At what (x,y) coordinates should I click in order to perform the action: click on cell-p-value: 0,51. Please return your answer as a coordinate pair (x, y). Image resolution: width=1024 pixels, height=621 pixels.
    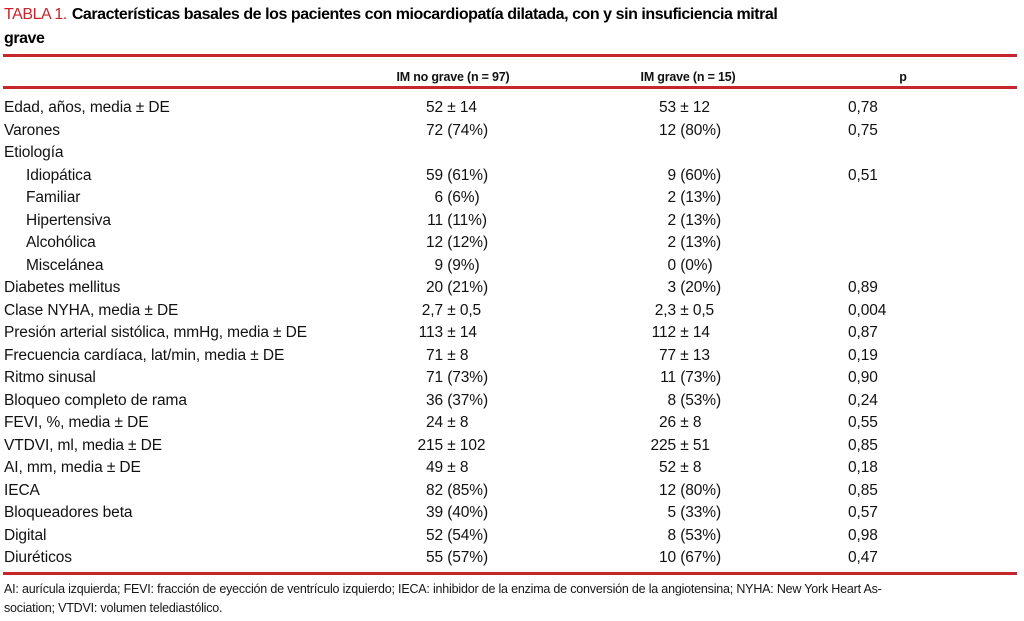
    Looking at the image, I should click on (863, 175).